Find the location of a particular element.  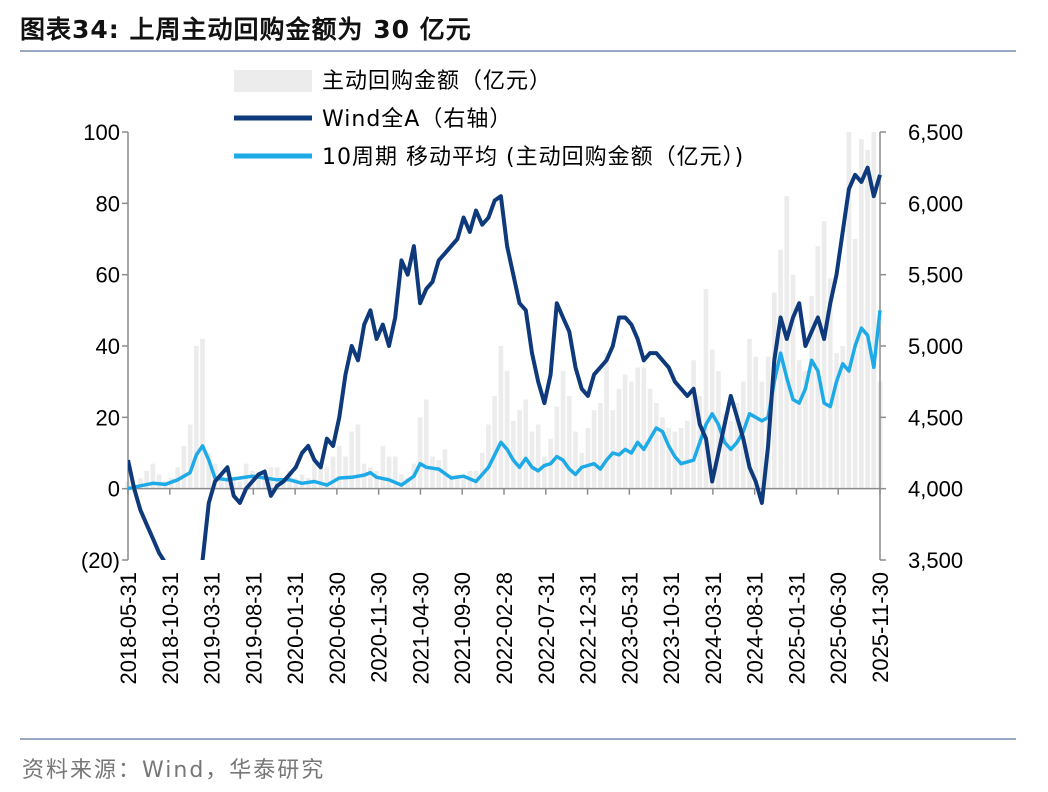

right-tick-label: 6,500 is located at coordinates (935, 132).